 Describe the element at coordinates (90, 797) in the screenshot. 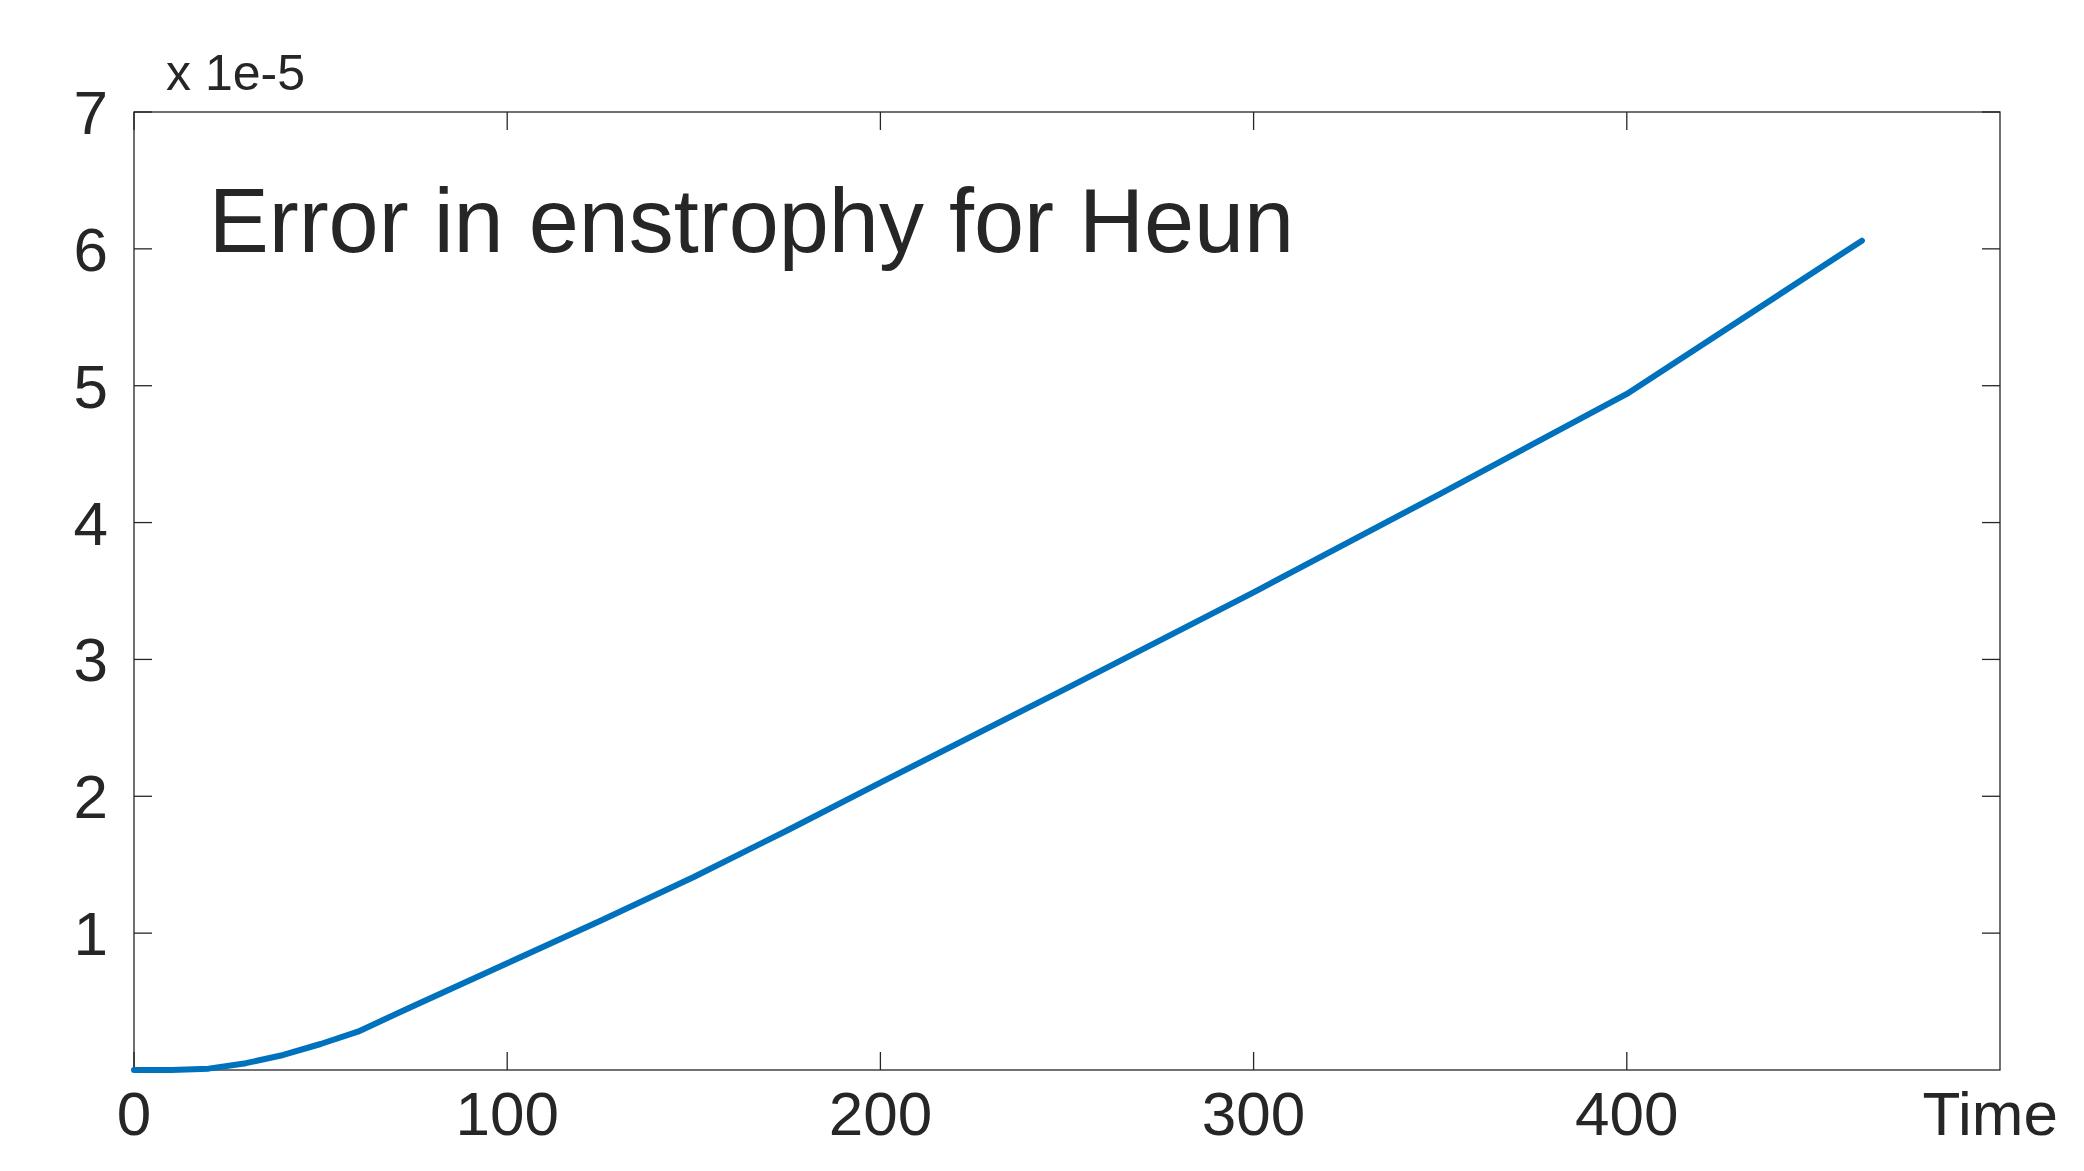

I see `y-tick-label: 2` at that location.